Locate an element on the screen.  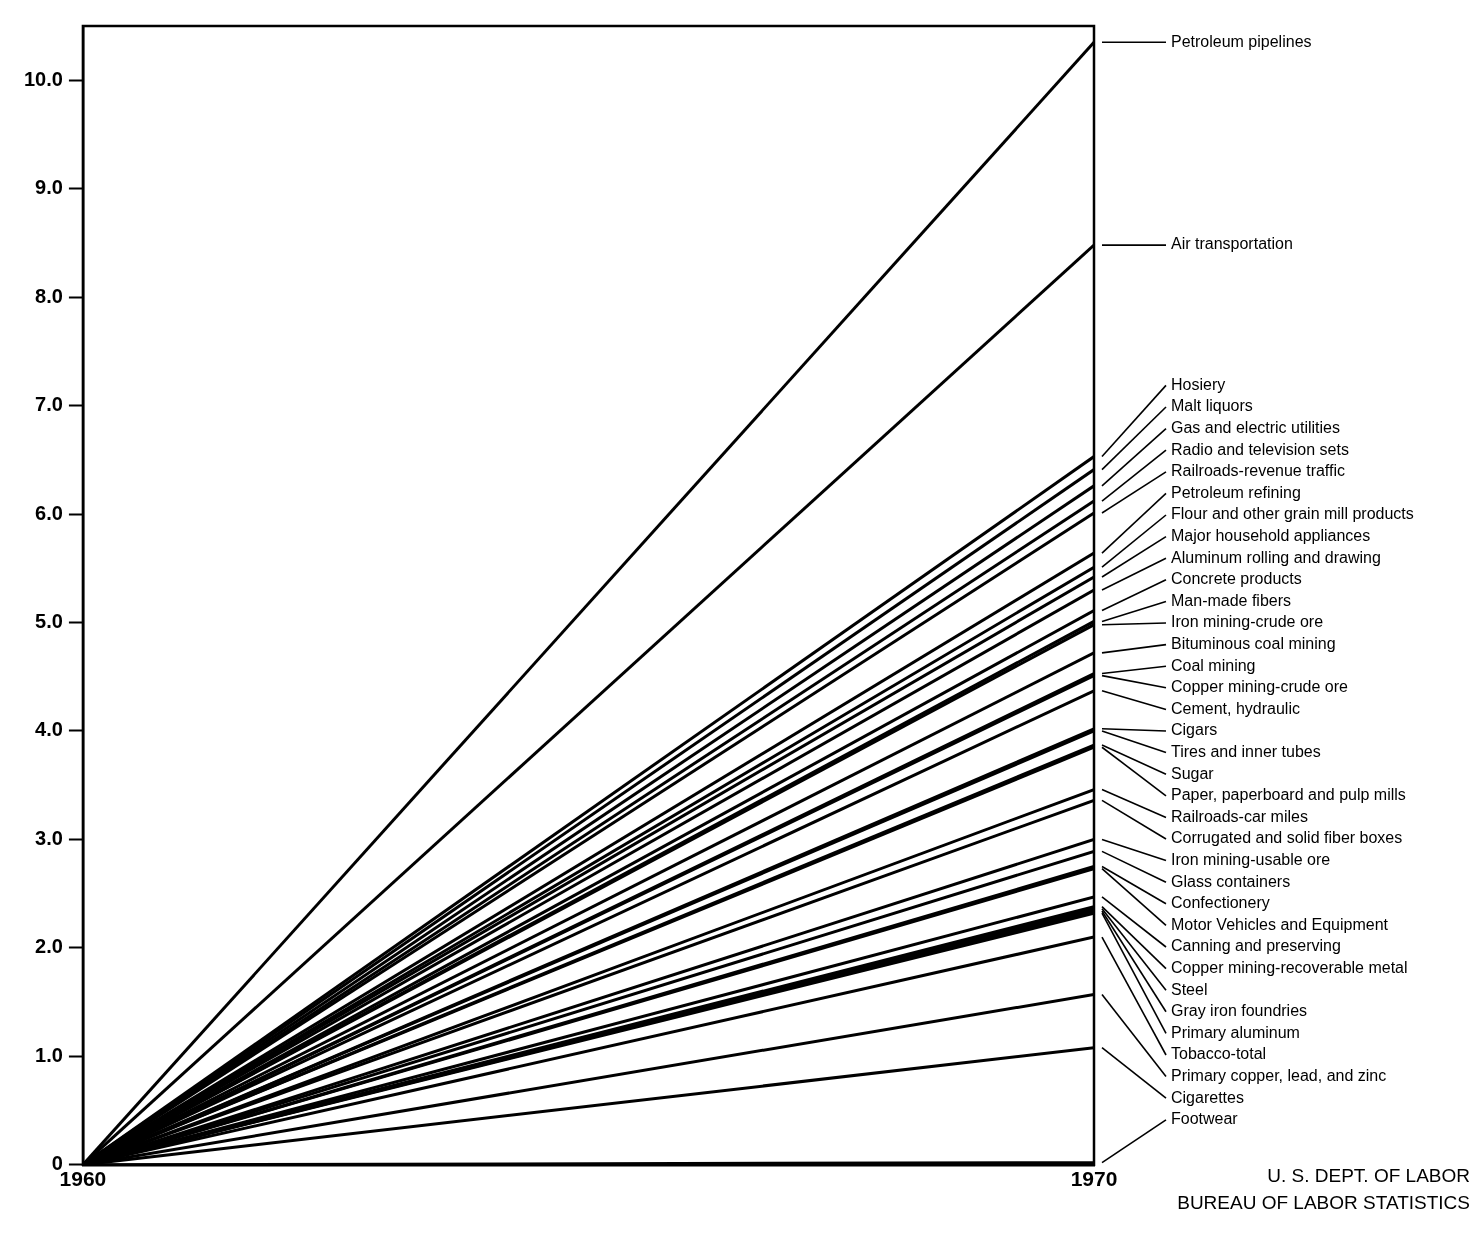
text: Canning and preserving is located at coordinates (1256, 946).